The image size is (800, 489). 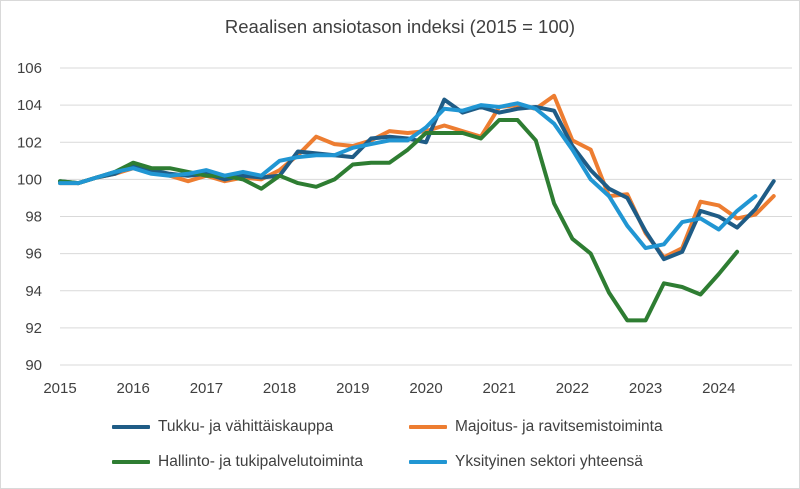 I want to click on x-tick-label: 2019, so click(x=352, y=388).